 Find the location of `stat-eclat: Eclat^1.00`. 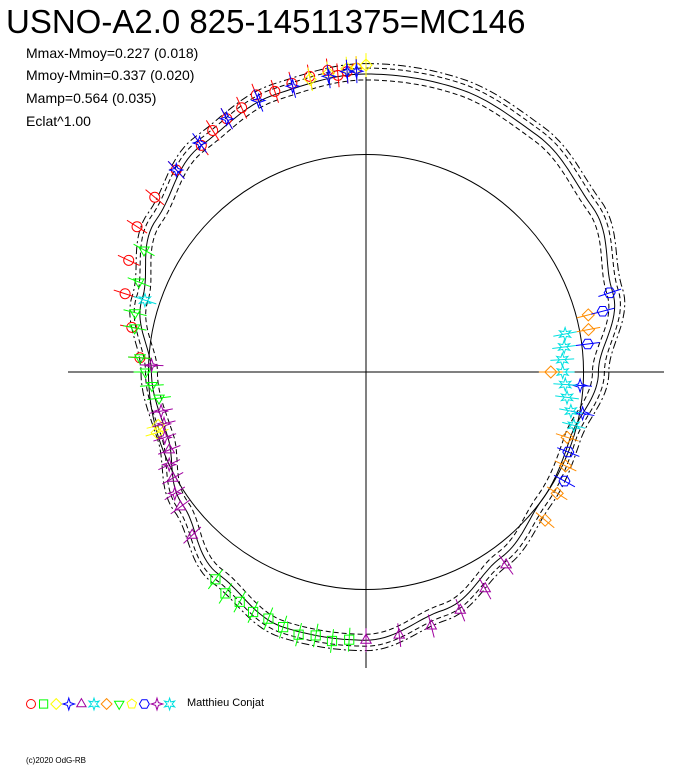

stat-eclat: Eclat^1.00 is located at coordinates (58, 121).